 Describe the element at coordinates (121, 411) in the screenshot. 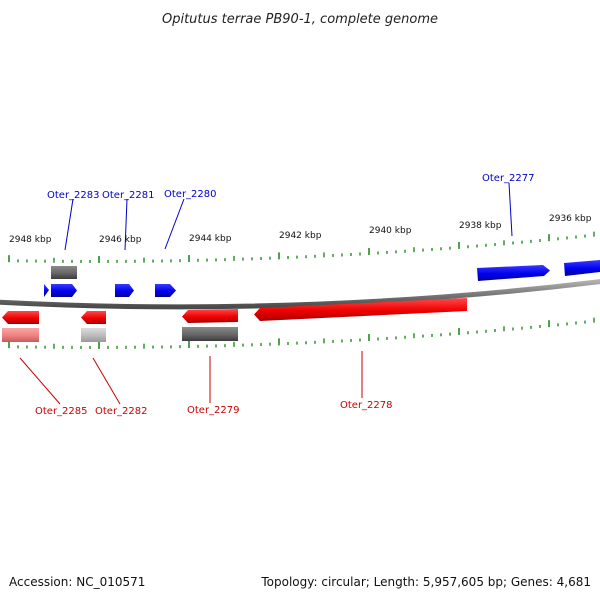

I see `label-oter-2282: Oter_2282` at that location.